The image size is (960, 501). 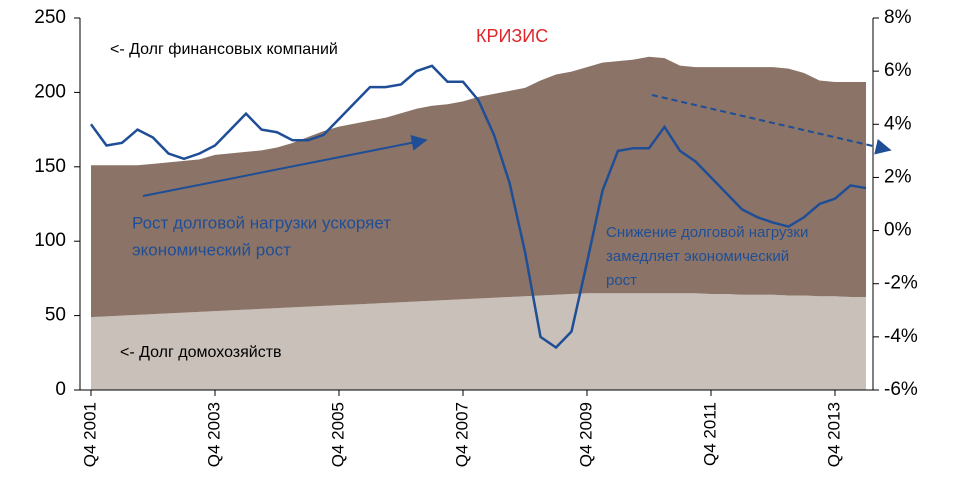 I want to click on y2-tick-label: -2%, so click(x=901, y=283).